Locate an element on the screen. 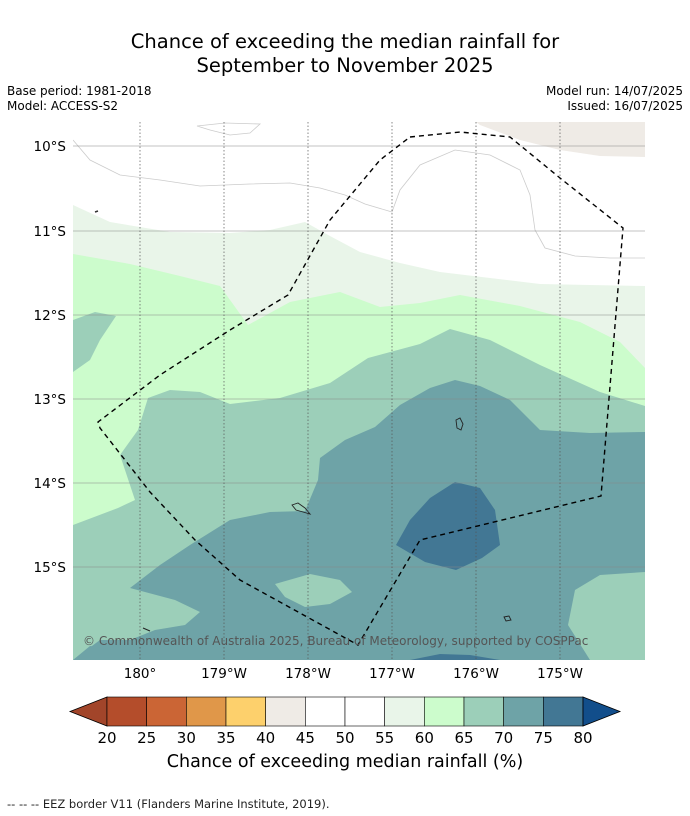 The width and height of the screenshot is (690, 816). colorbar-tick-label: 65 is located at coordinates (463, 738).